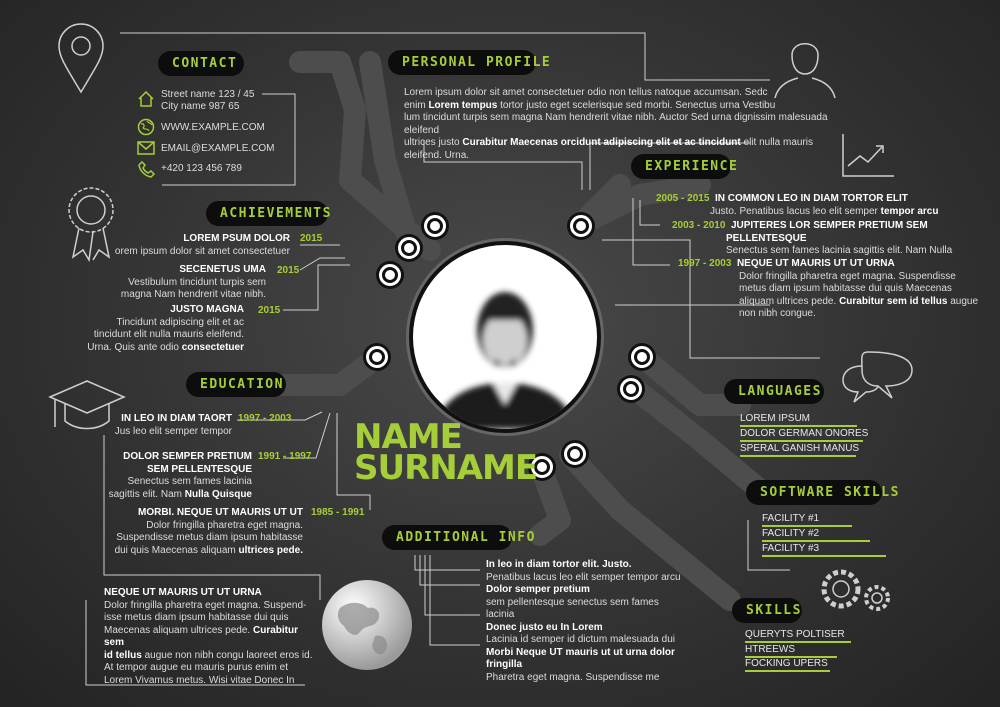 Image resolution: width=1000 pixels, height=707 pixels. I want to click on contact-address-line1: Street name 123 / 45, so click(208, 94).